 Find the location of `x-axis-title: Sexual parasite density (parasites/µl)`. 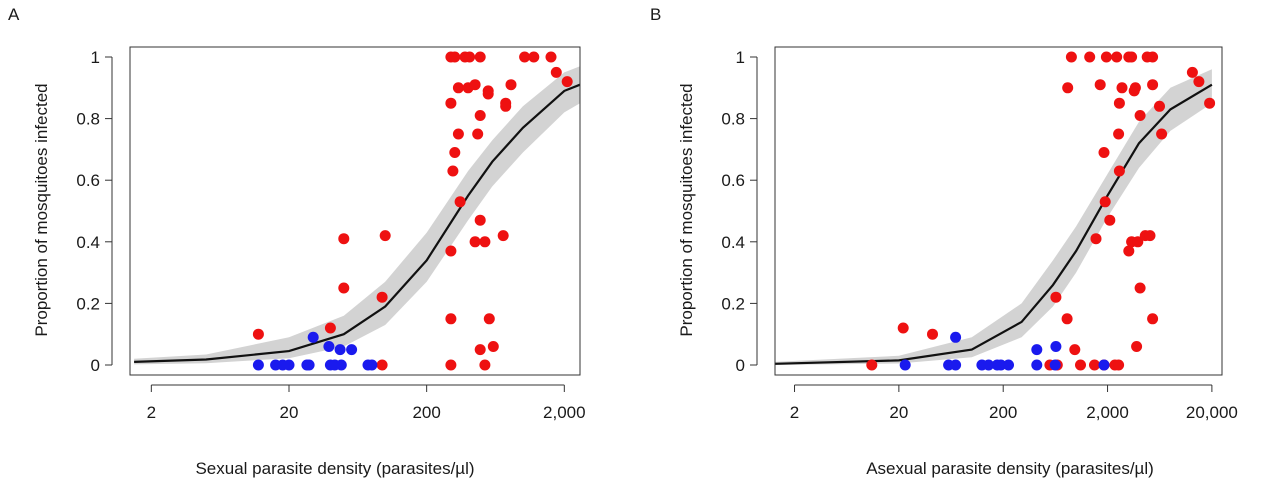

x-axis-title: Sexual parasite density (parasites/µl) is located at coordinates (334, 468).